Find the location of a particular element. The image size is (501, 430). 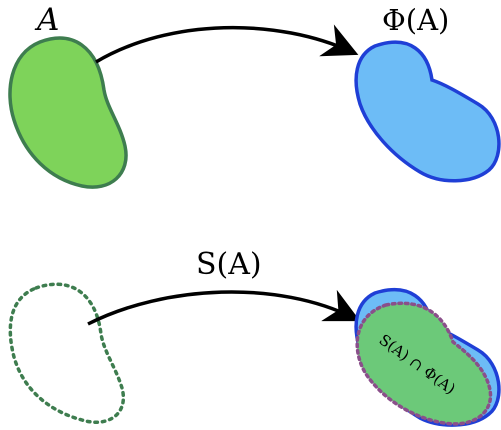

phi-a-label: Φ(A) is located at coordinates (415, 20).